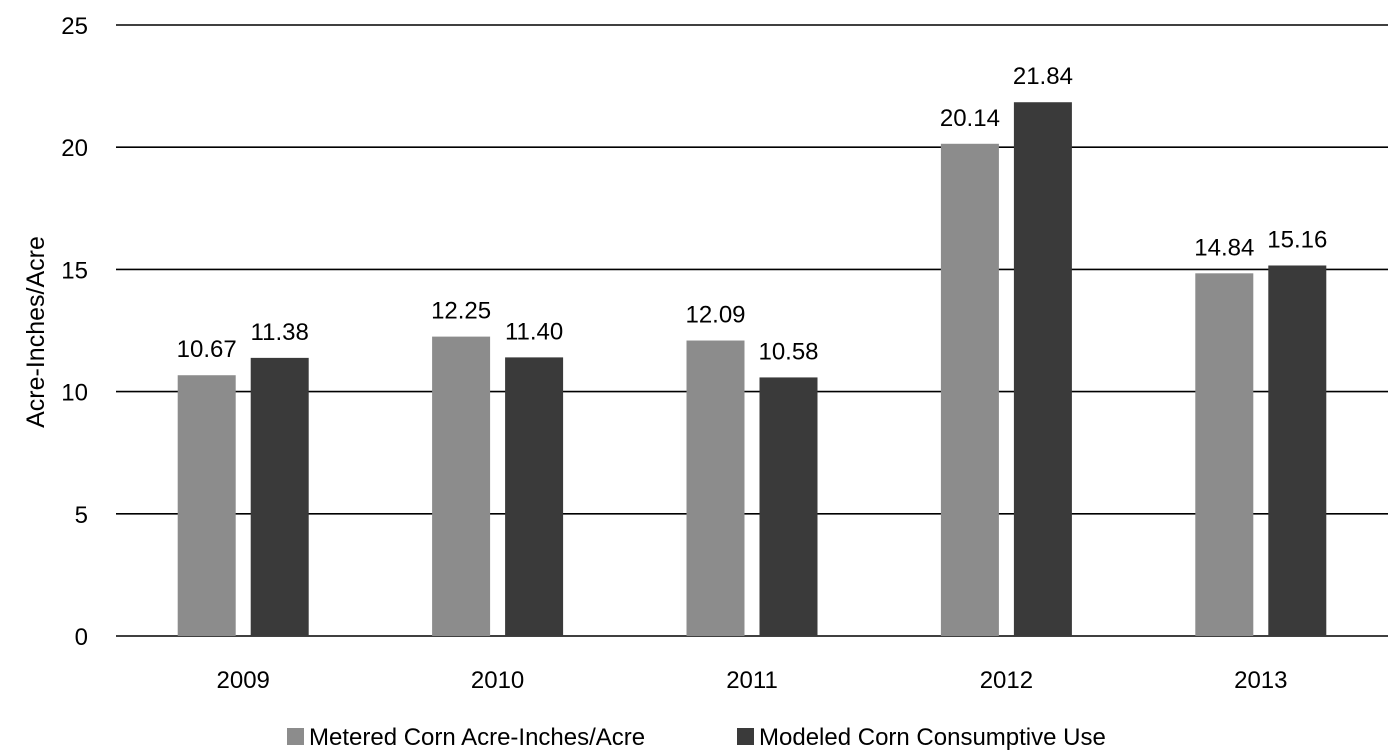 The height and width of the screenshot is (754, 1388). Describe the element at coordinates (74, 393) in the screenshot. I see `y-tick-label: 10` at that location.